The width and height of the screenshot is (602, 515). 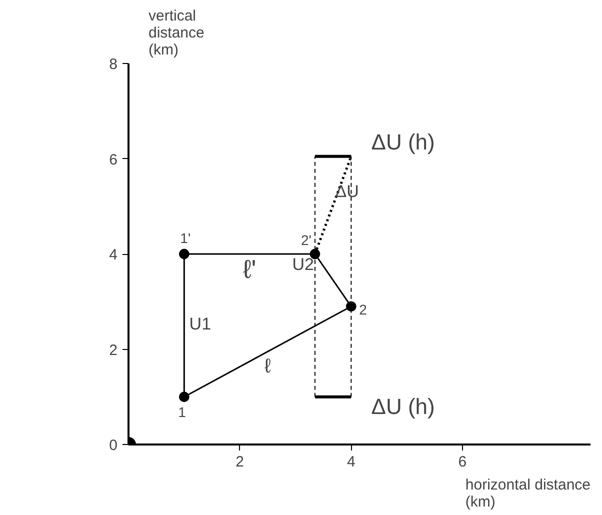 I want to click on y-tick-label: 2, so click(x=113, y=350).